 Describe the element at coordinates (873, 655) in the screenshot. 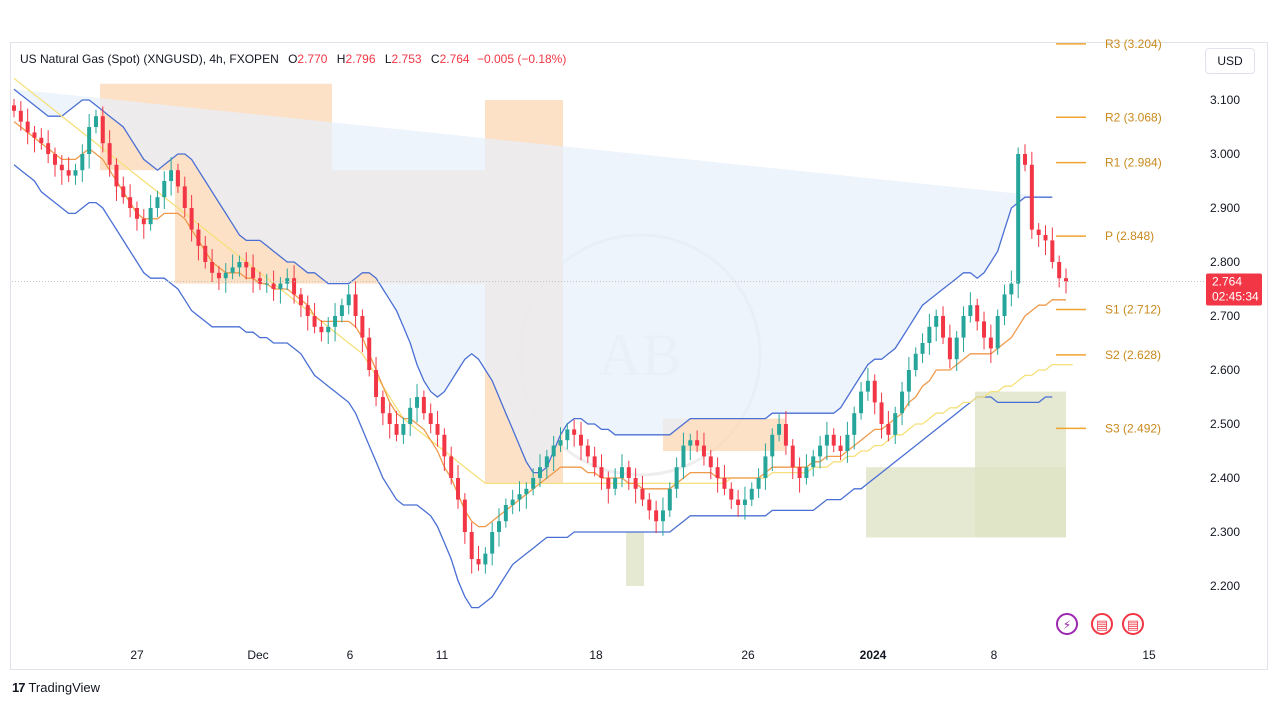

I see `x-tick-label: 2024` at that location.